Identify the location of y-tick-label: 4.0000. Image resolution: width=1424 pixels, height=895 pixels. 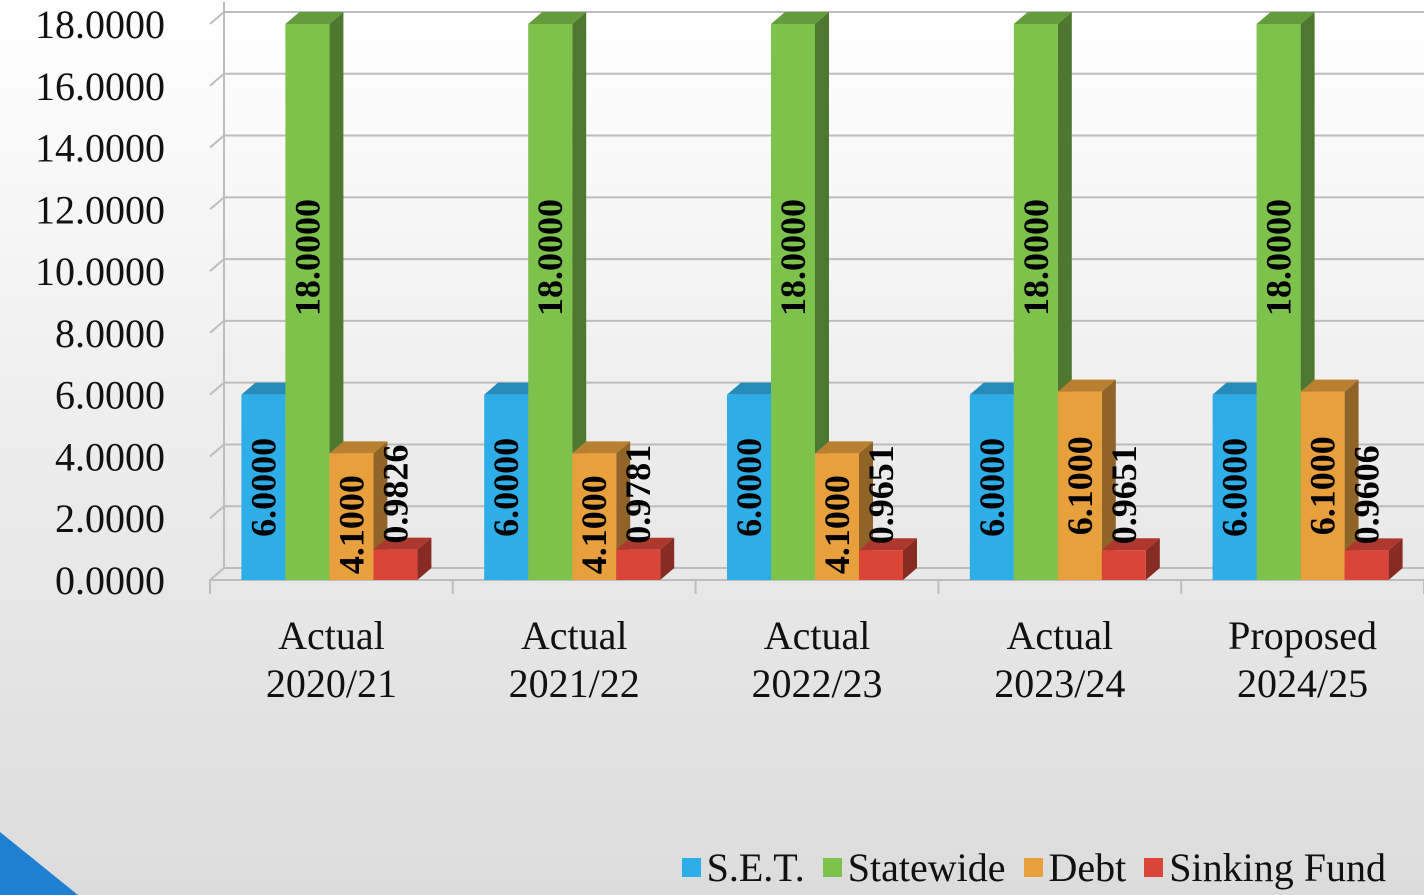
(110, 456).